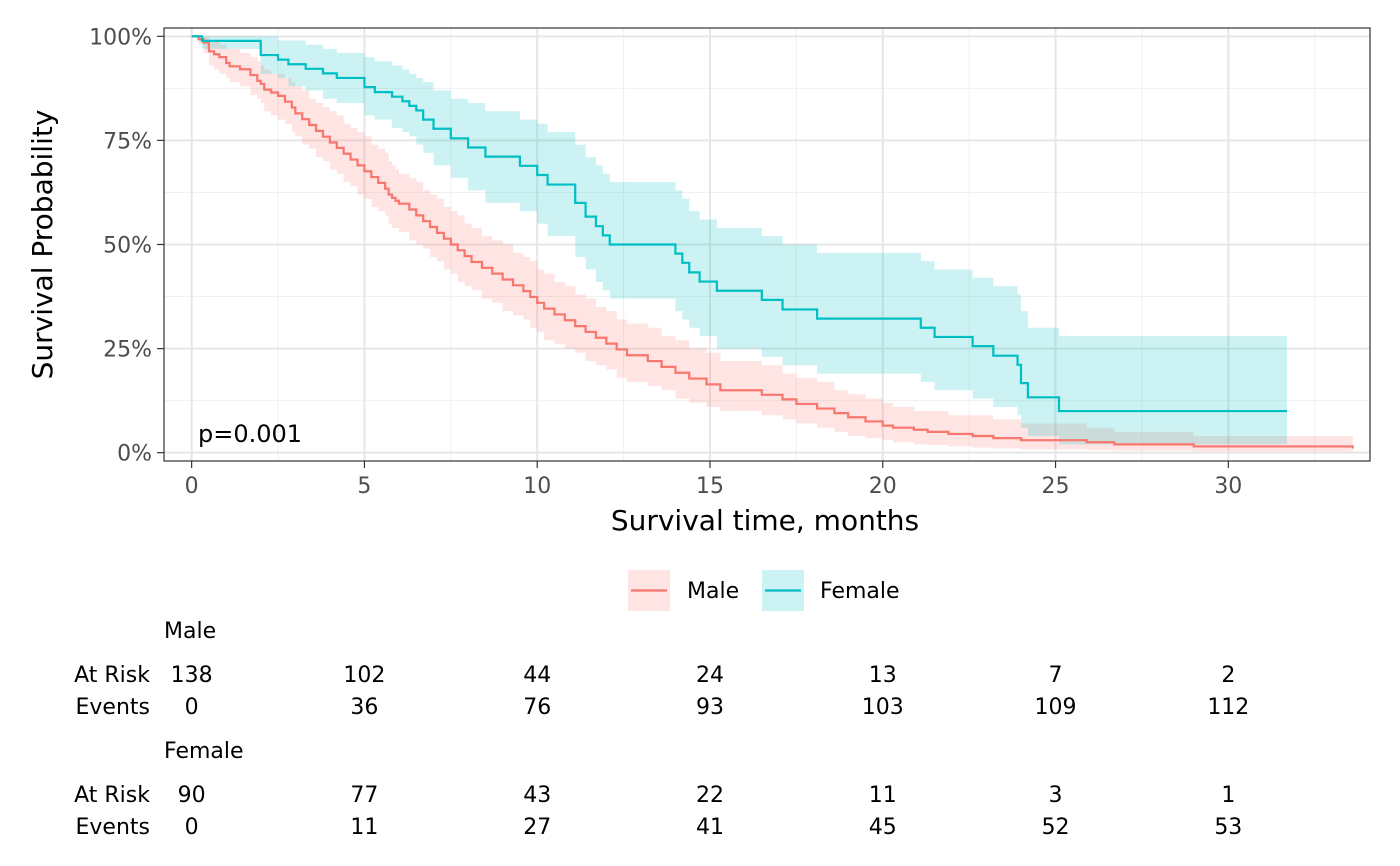 This screenshot has width=1400, height=866. I want to click on y-tick-label: 25%, so click(127, 350).